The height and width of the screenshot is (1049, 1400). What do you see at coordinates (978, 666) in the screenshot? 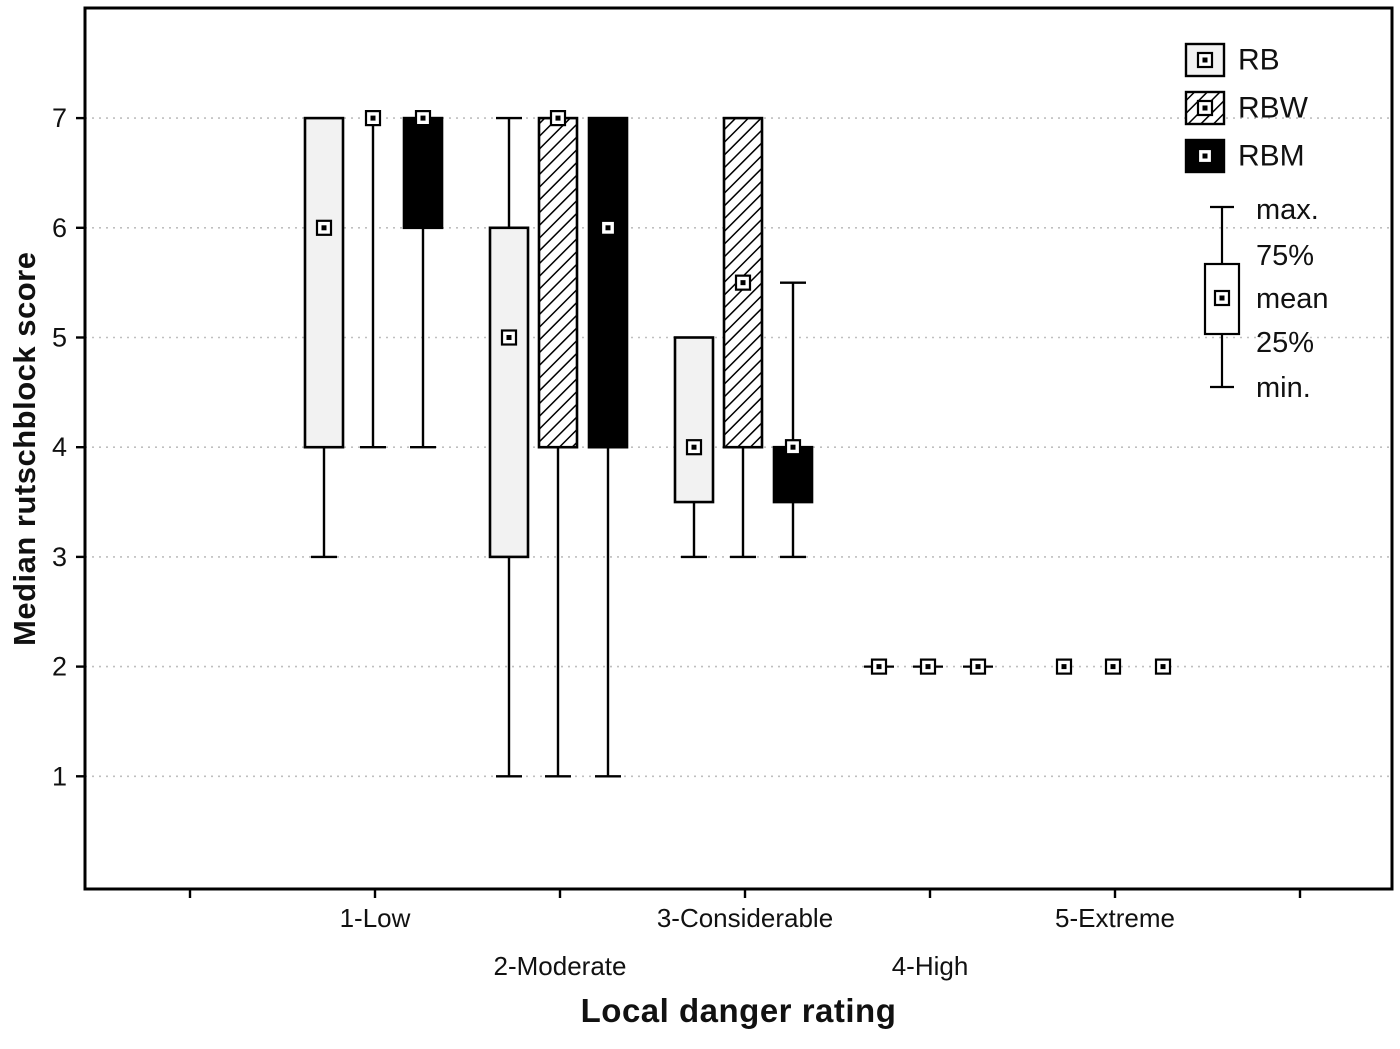
I see `box-RBM-4-High` at bounding box center [978, 666].